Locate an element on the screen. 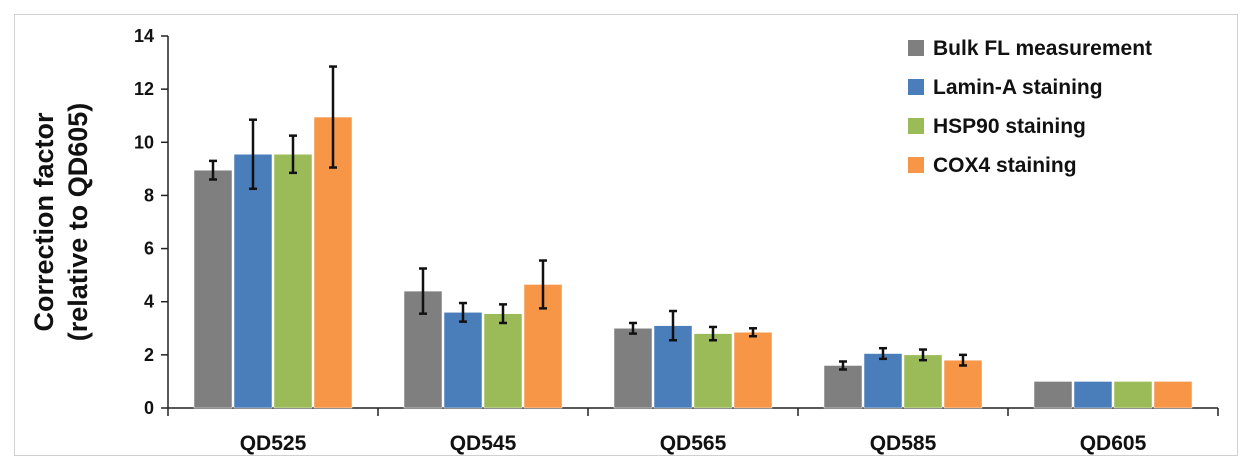 This screenshot has height=459, width=1245. y-tick-label: 6 is located at coordinates (149, 249).